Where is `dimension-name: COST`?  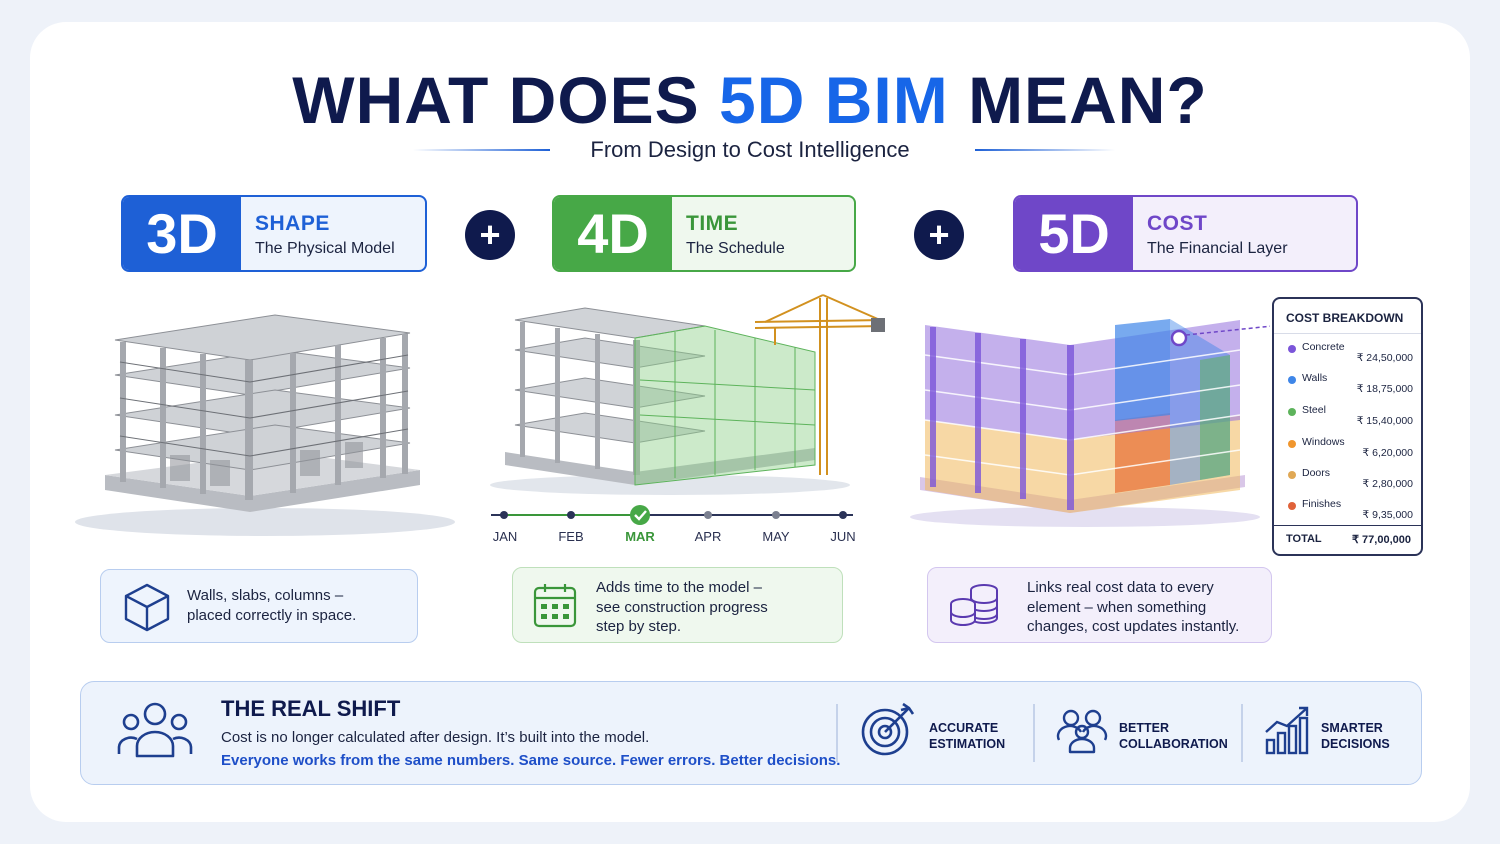
dimension-name: COST is located at coordinates (1177, 223).